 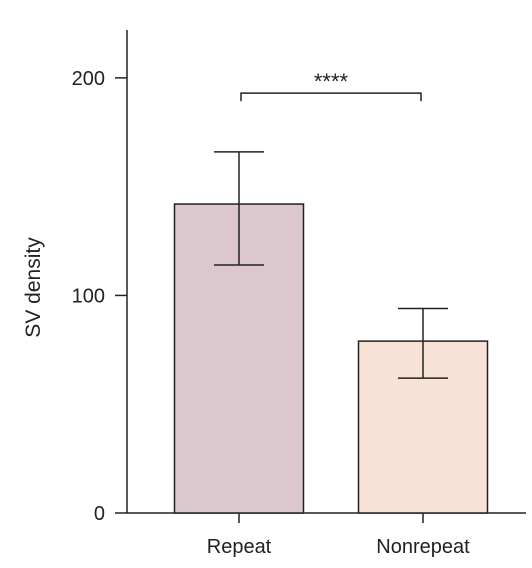 What do you see at coordinates (423, 547) in the screenshot?
I see `x-tick-label: Nonrepeat` at bounding box center [423, 547].